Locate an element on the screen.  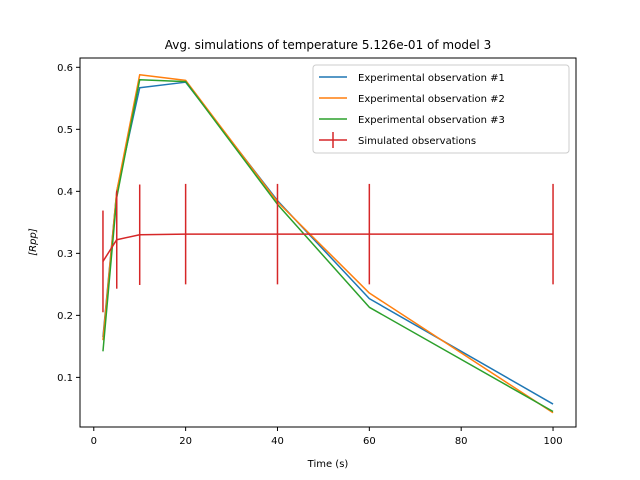
x-axis-label: Time (s) is located at coordinates (328, 464).